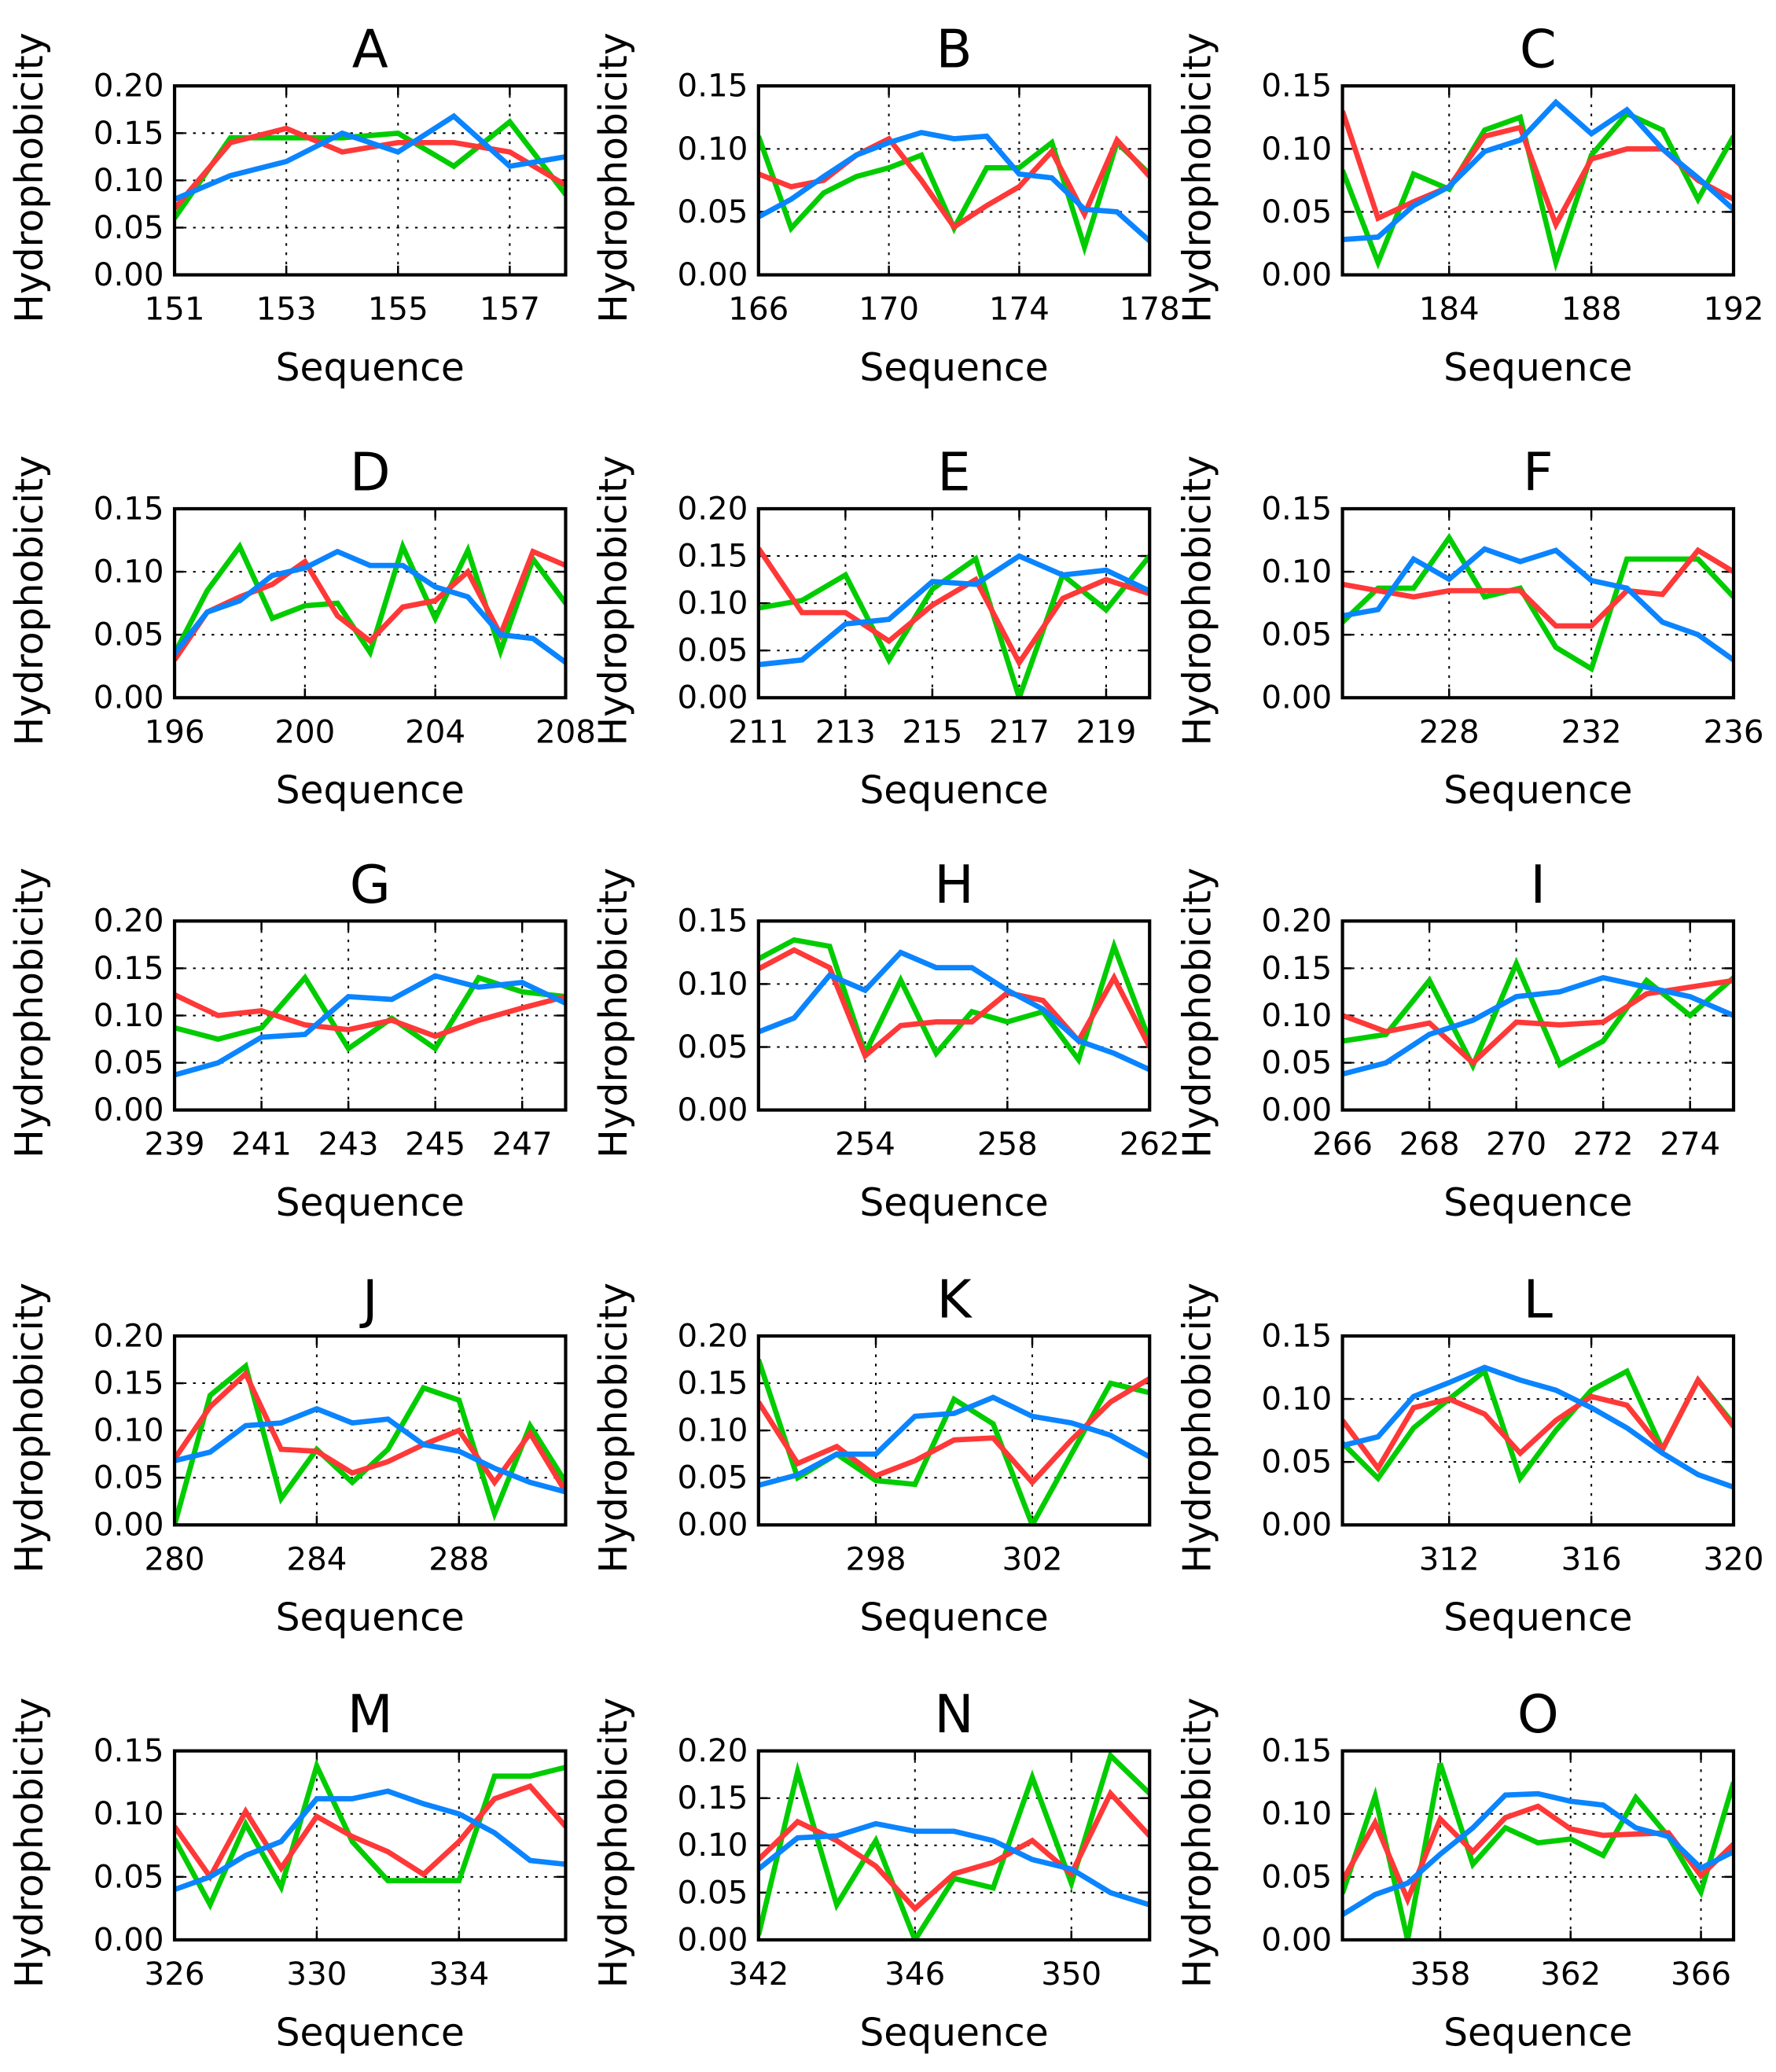 The height and width of the screenshot is (2072, 1776). What do you see at coordinates (953, 471) in the screenshot?
I see `subplot-title: E` at bounding box center [953, 471].